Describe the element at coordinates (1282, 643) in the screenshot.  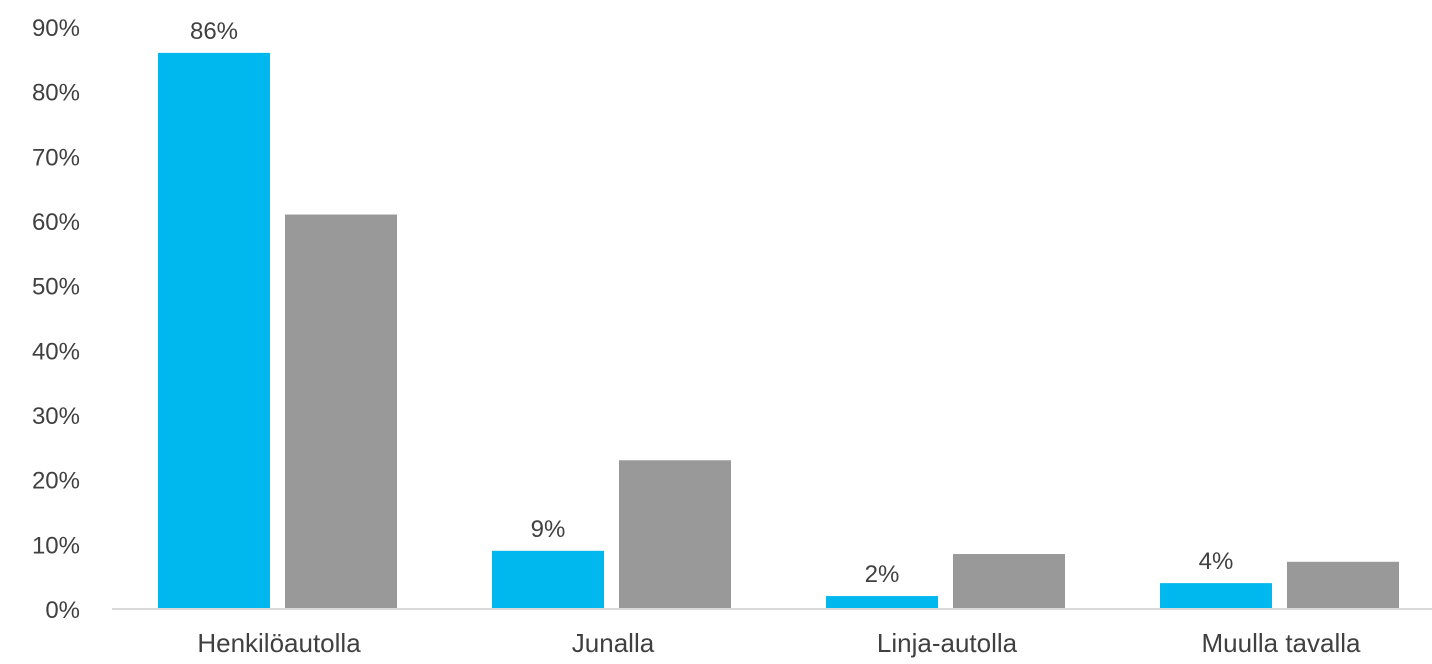
I see `x-category-label: Muulla tavalla` at that location.